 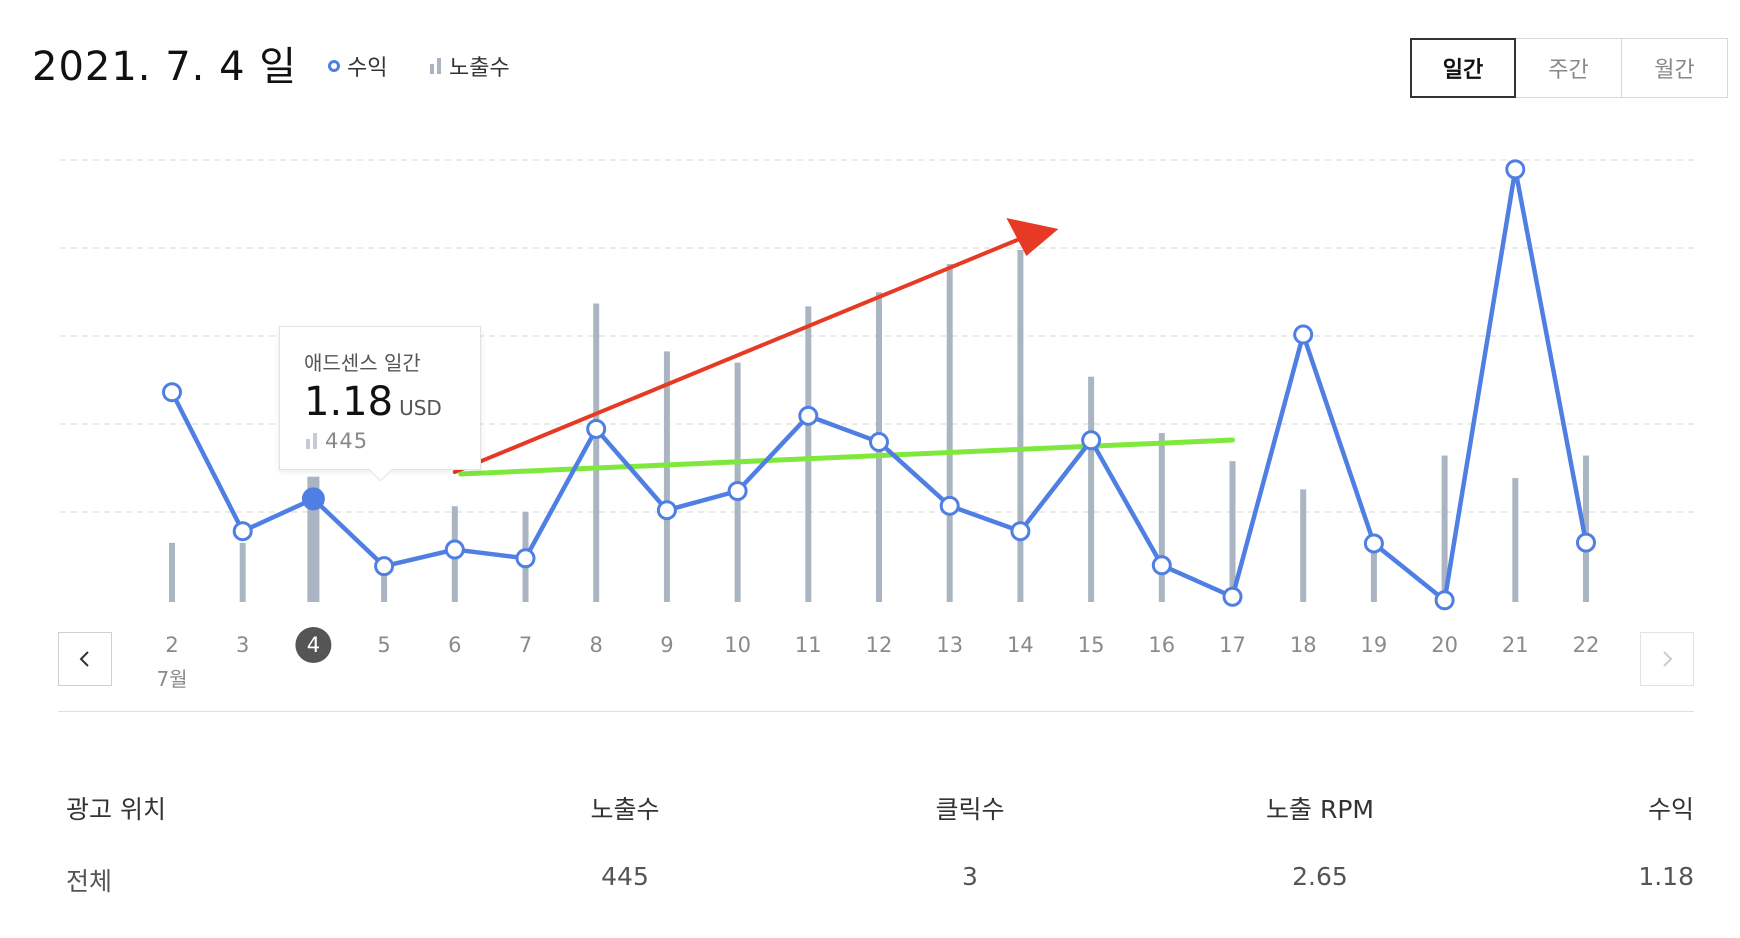 I want to click on table-cell-revenue: 1.18, so click(x=1666, y=876).